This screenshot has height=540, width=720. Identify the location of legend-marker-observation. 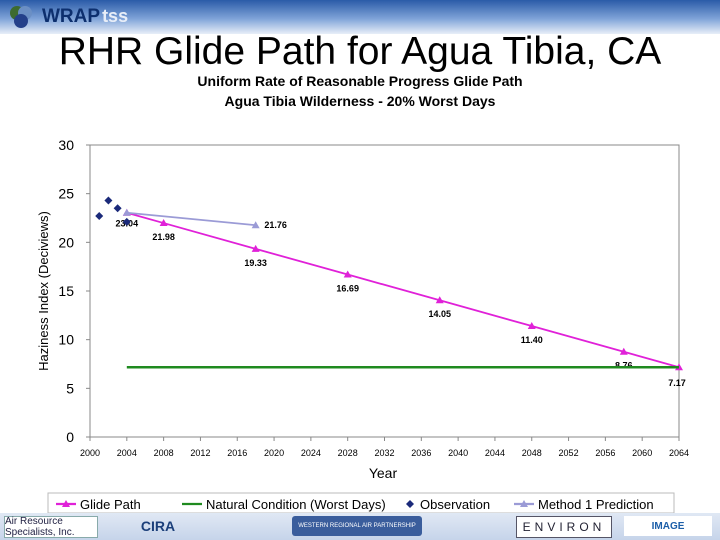
(410, 504).